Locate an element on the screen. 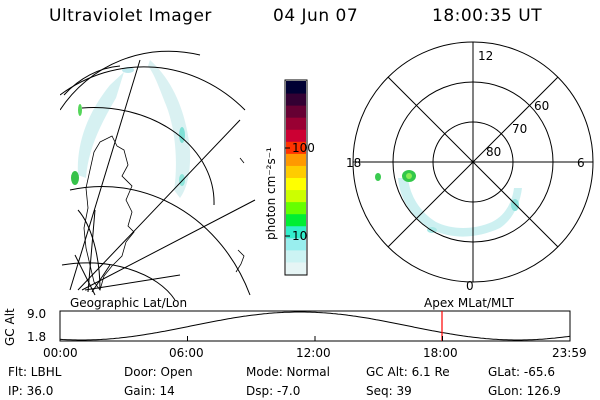 This screenshot has width=600, height=400. left-map-caption: Geographic Lat/Lon is located at coordinates (129, 303).